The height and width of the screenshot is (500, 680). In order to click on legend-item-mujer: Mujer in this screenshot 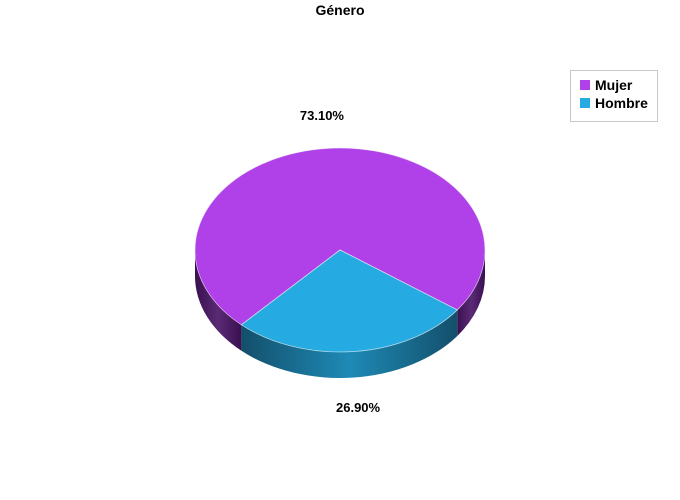, I will do `click(618, 85)`.